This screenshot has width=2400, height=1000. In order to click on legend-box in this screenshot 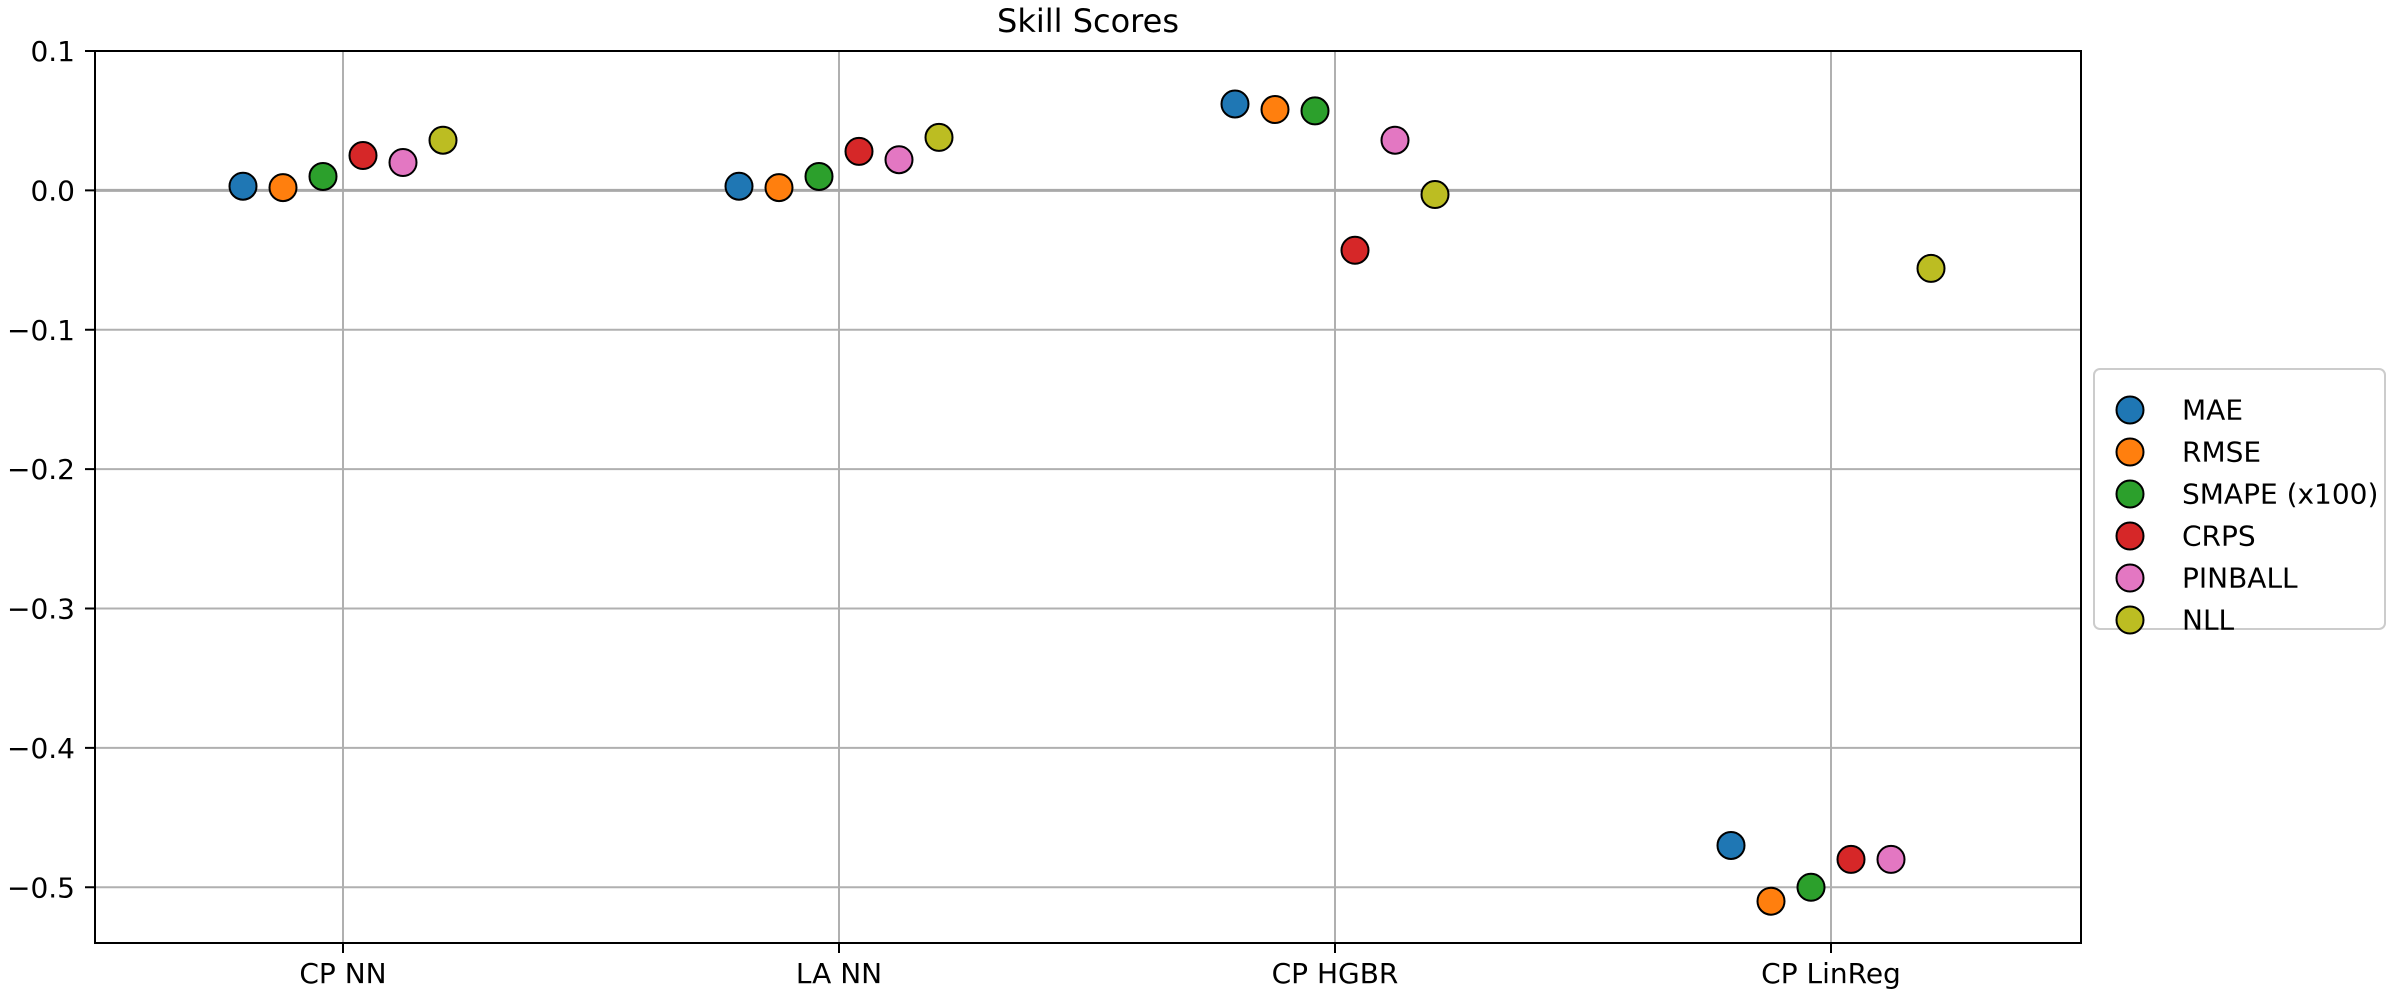, I will do `click(2239, 499)`.